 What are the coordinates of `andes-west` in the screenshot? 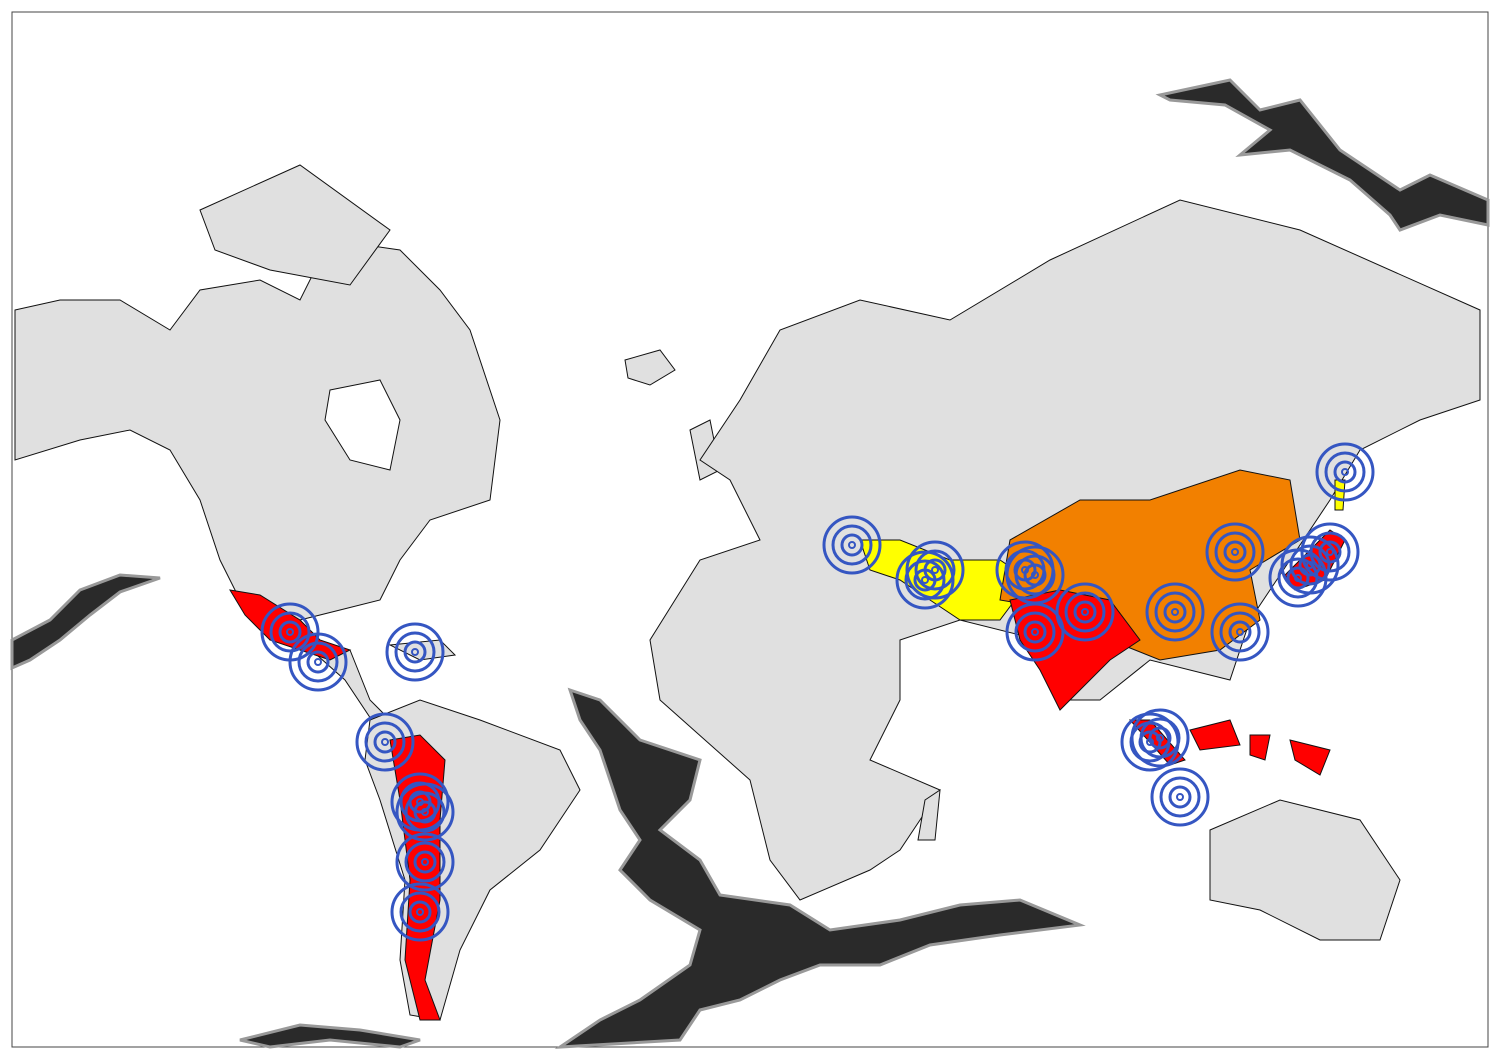 It's located at (417, 877).